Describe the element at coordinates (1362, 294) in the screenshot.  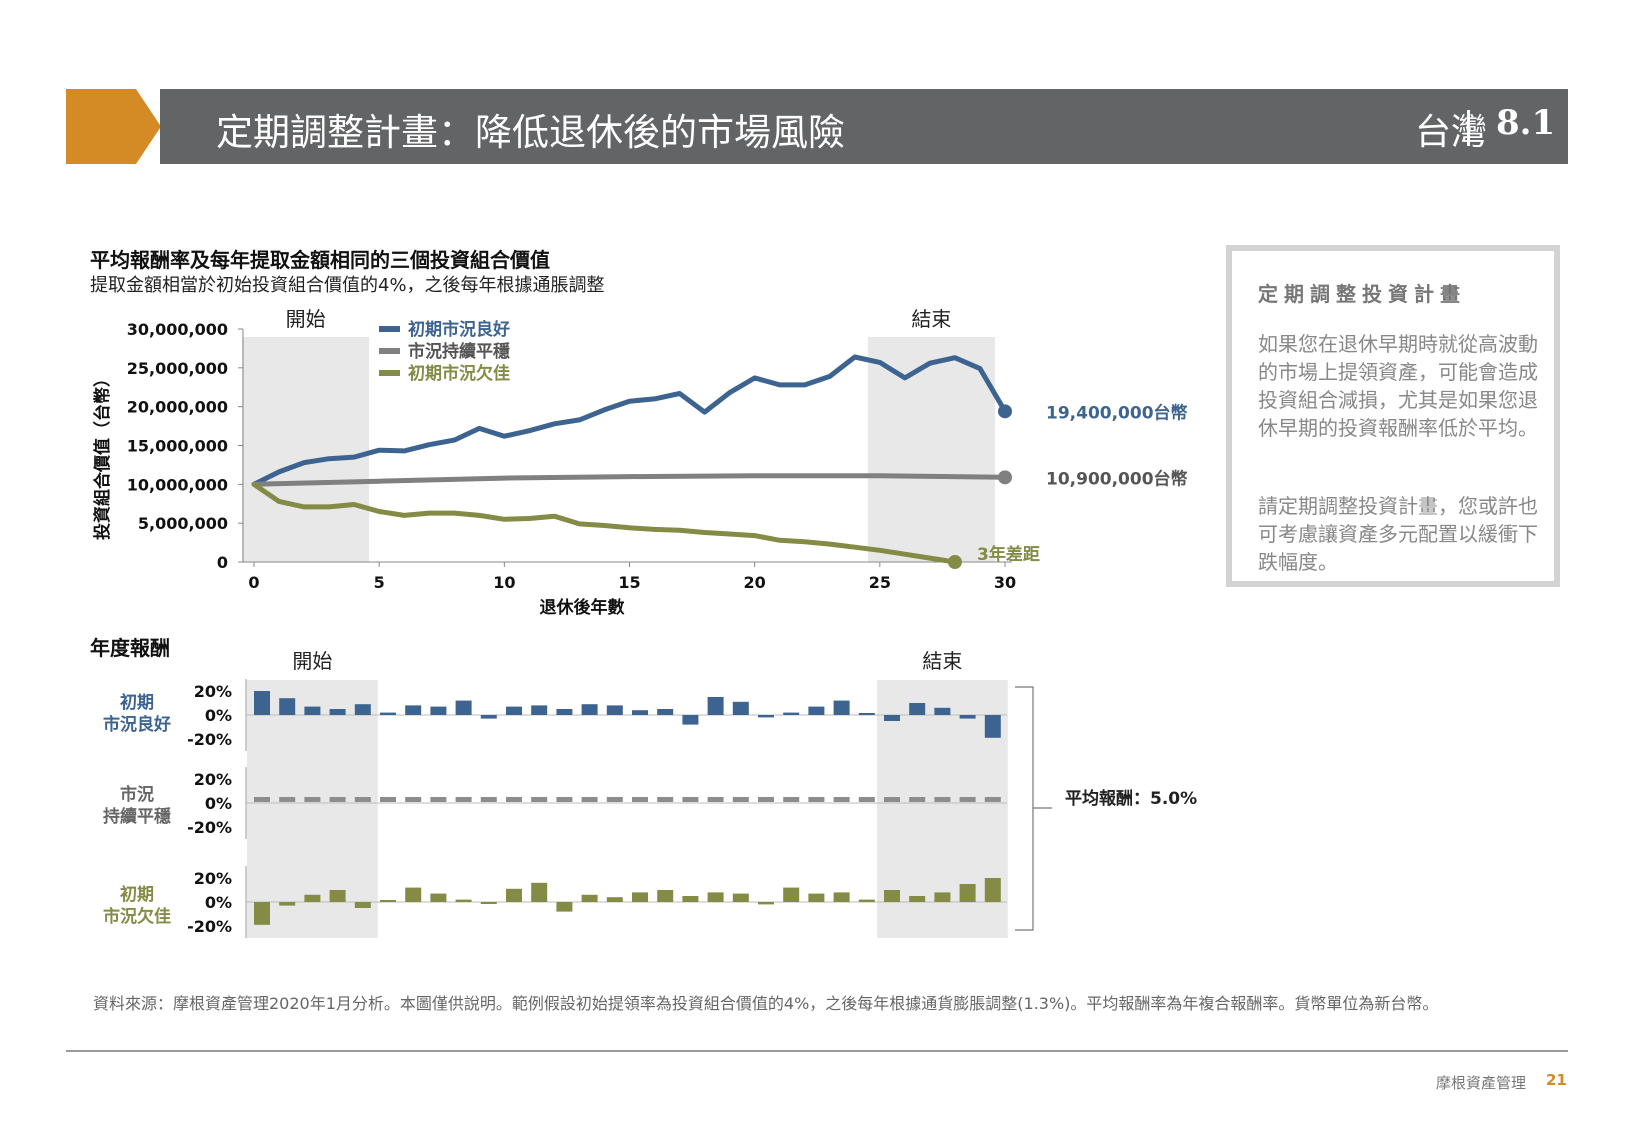
I see `side-panel-title: 定期調整投資計畫` at that location.